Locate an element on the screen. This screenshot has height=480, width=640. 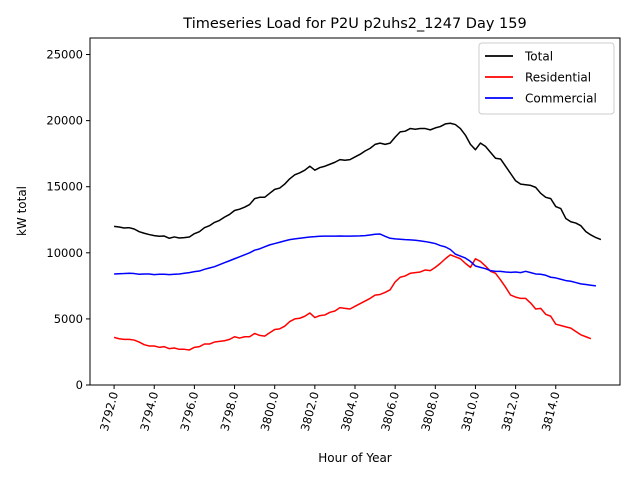
y-tick-label: 25000 is located at coordinates (64, 55).